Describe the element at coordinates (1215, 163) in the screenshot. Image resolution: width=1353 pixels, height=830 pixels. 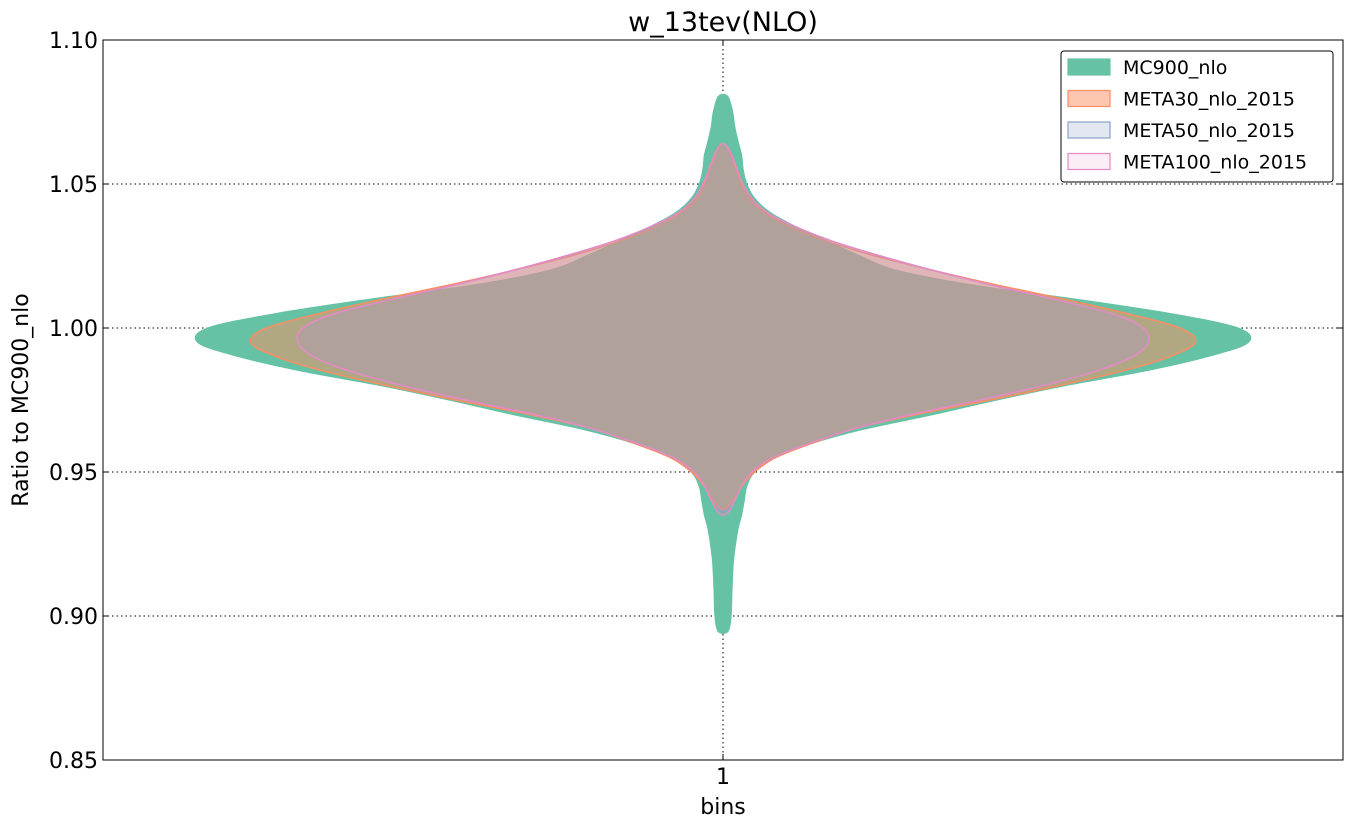
I see `legend-entry-label: META100_nlo_2015` at that location.